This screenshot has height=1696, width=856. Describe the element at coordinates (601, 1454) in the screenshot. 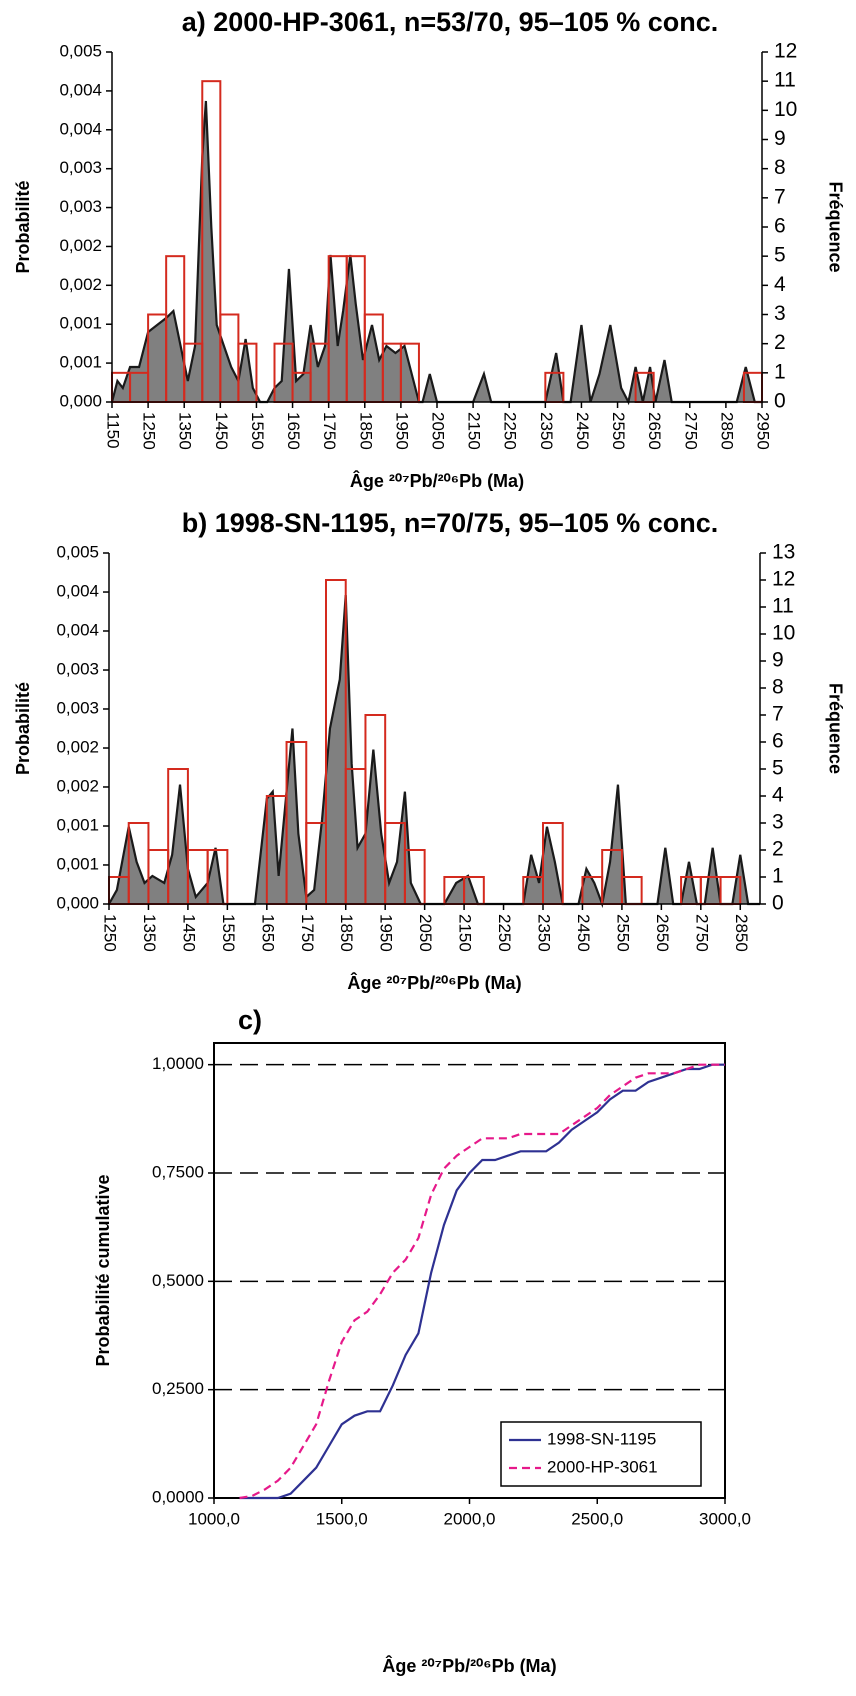

I see `legend-box` at that location.